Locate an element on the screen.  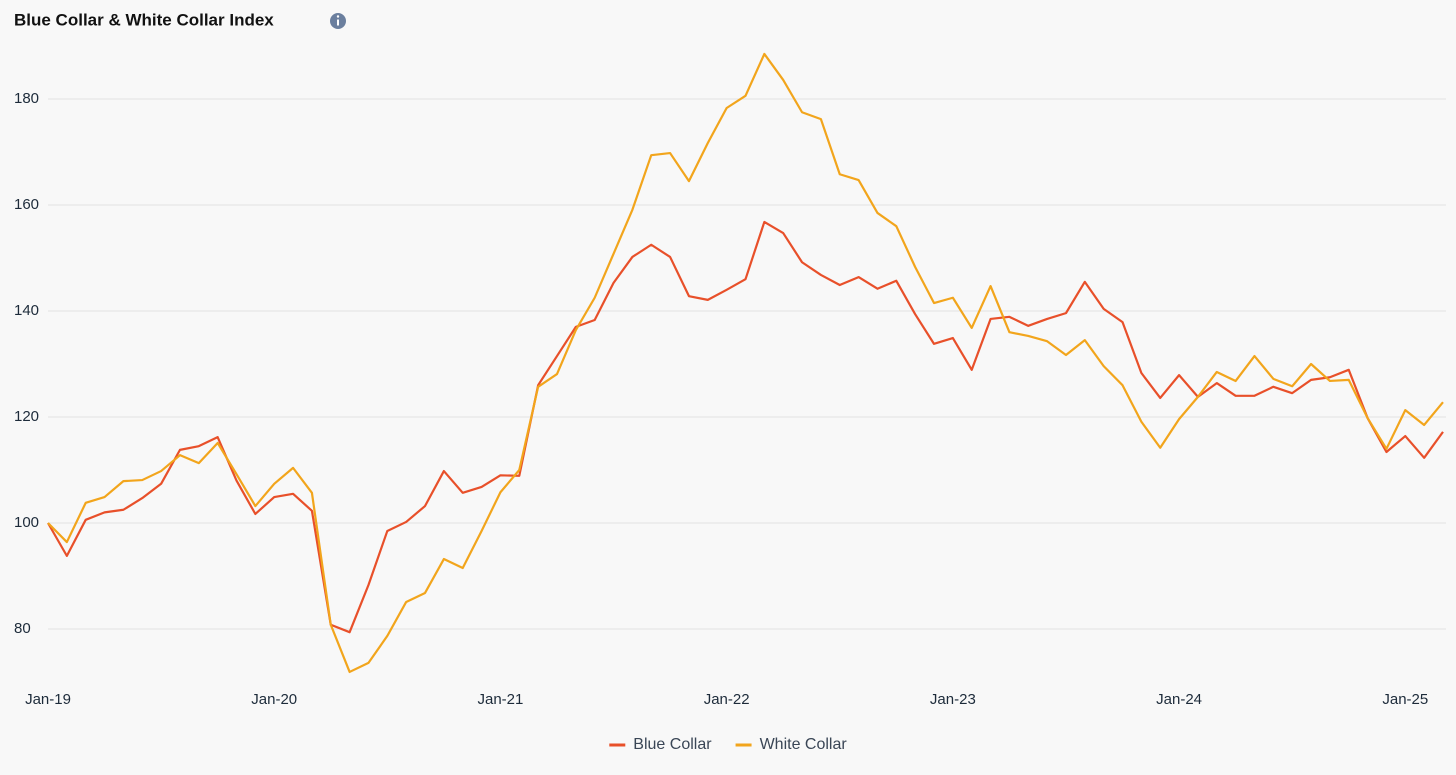
y-tick-label: 120 is located at coordinates (26, 416).